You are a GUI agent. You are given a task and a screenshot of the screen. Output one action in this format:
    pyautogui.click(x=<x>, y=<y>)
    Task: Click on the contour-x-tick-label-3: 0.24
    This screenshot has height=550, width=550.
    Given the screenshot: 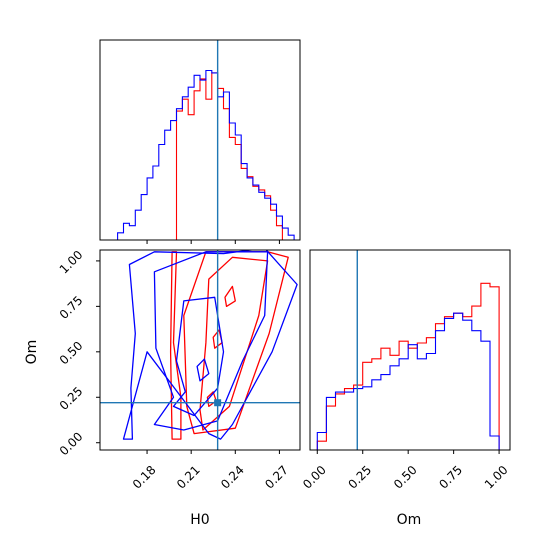 What is the action you would take?
    pyautogui.click(x=232, y=477)
    